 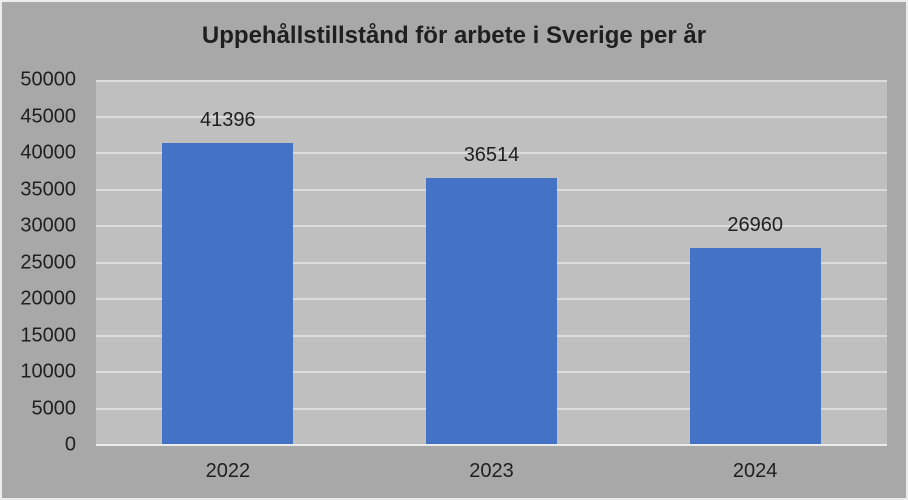 What do you see at coordinates (228, 471) in the screenshot?
I see `x-axis-tick-label-2022: 2022` at bounding box center [228, 471].